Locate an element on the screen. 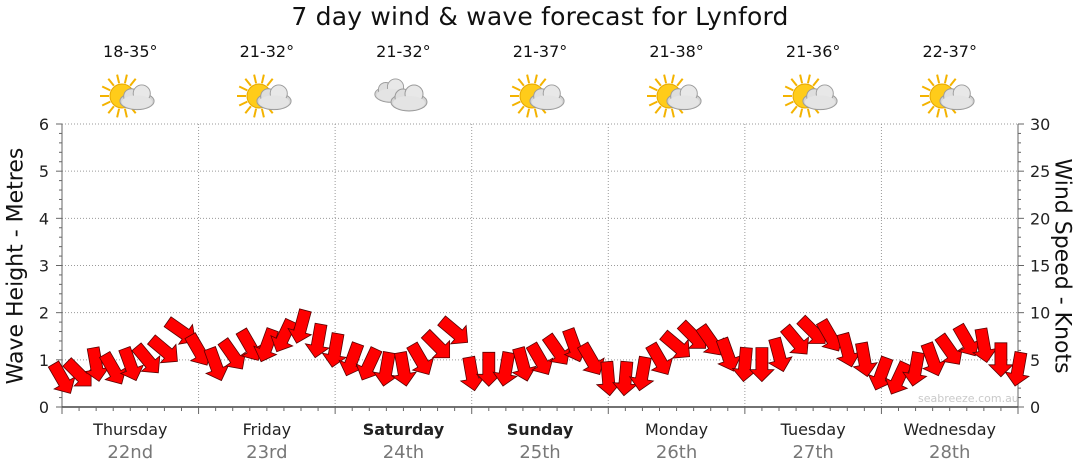 The width and height of the screenshot is (1080, 475). y-tick-label-left: 6 is located at coordinates (44, 124).